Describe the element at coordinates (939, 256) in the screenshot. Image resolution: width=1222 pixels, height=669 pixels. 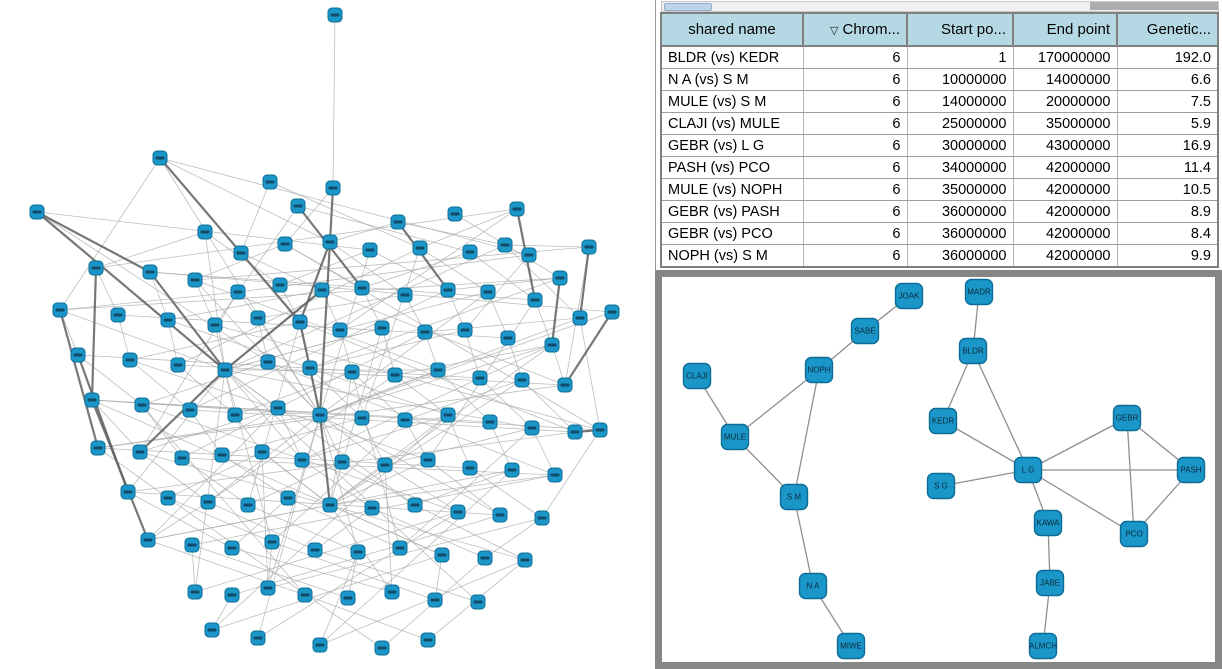
I see `table-row: NOPH (vs) S M 6 36000000 42000000 9.9` at that location.